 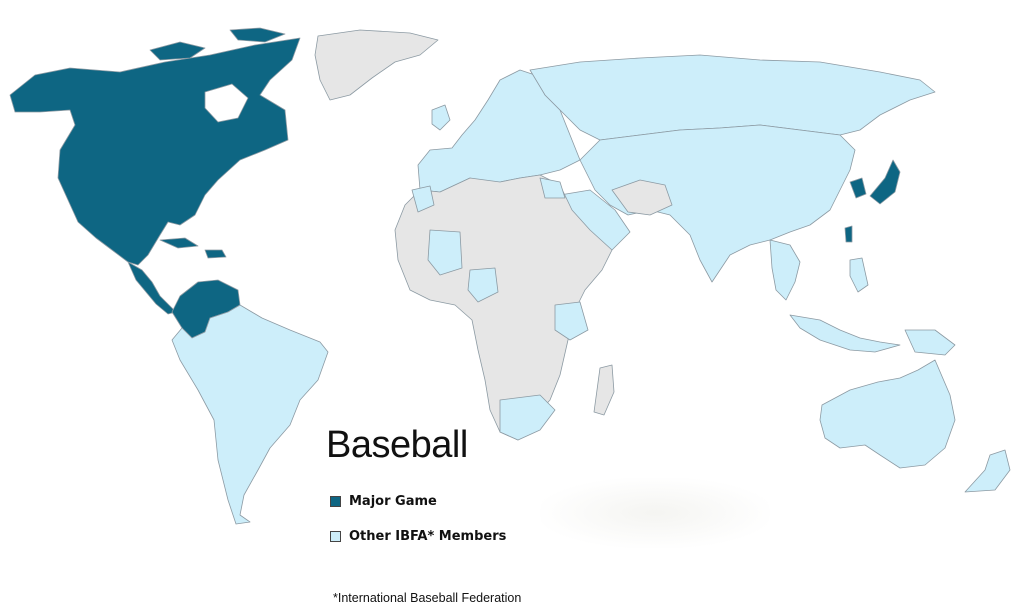 What do you see at coordinates (177, 51) in the screenshot?
I see `arctic-islands` at bounding box center [177, 51].